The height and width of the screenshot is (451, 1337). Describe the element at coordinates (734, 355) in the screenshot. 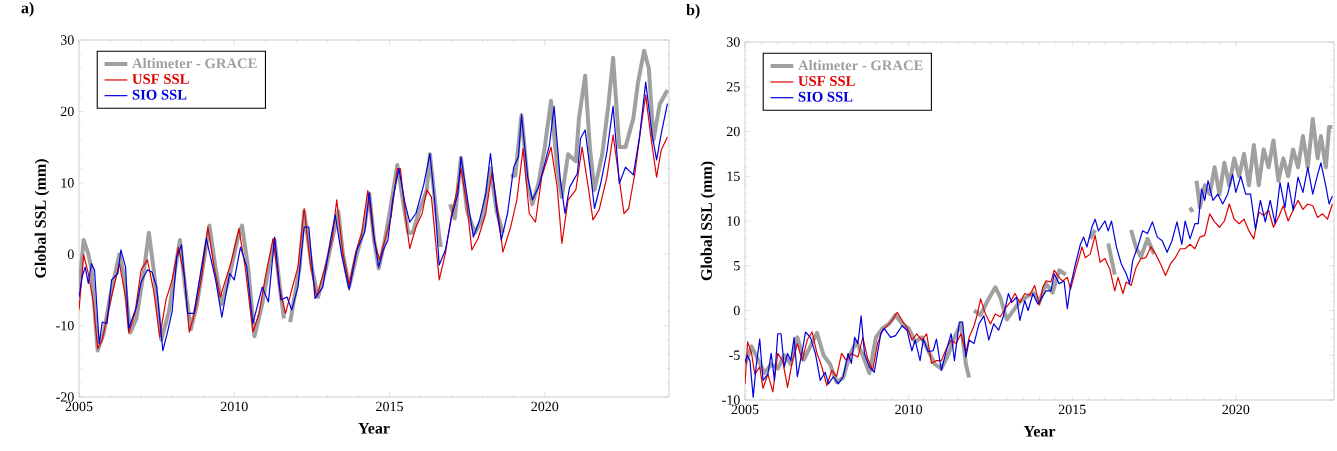

I see `y-tick-label: -5` at that location.